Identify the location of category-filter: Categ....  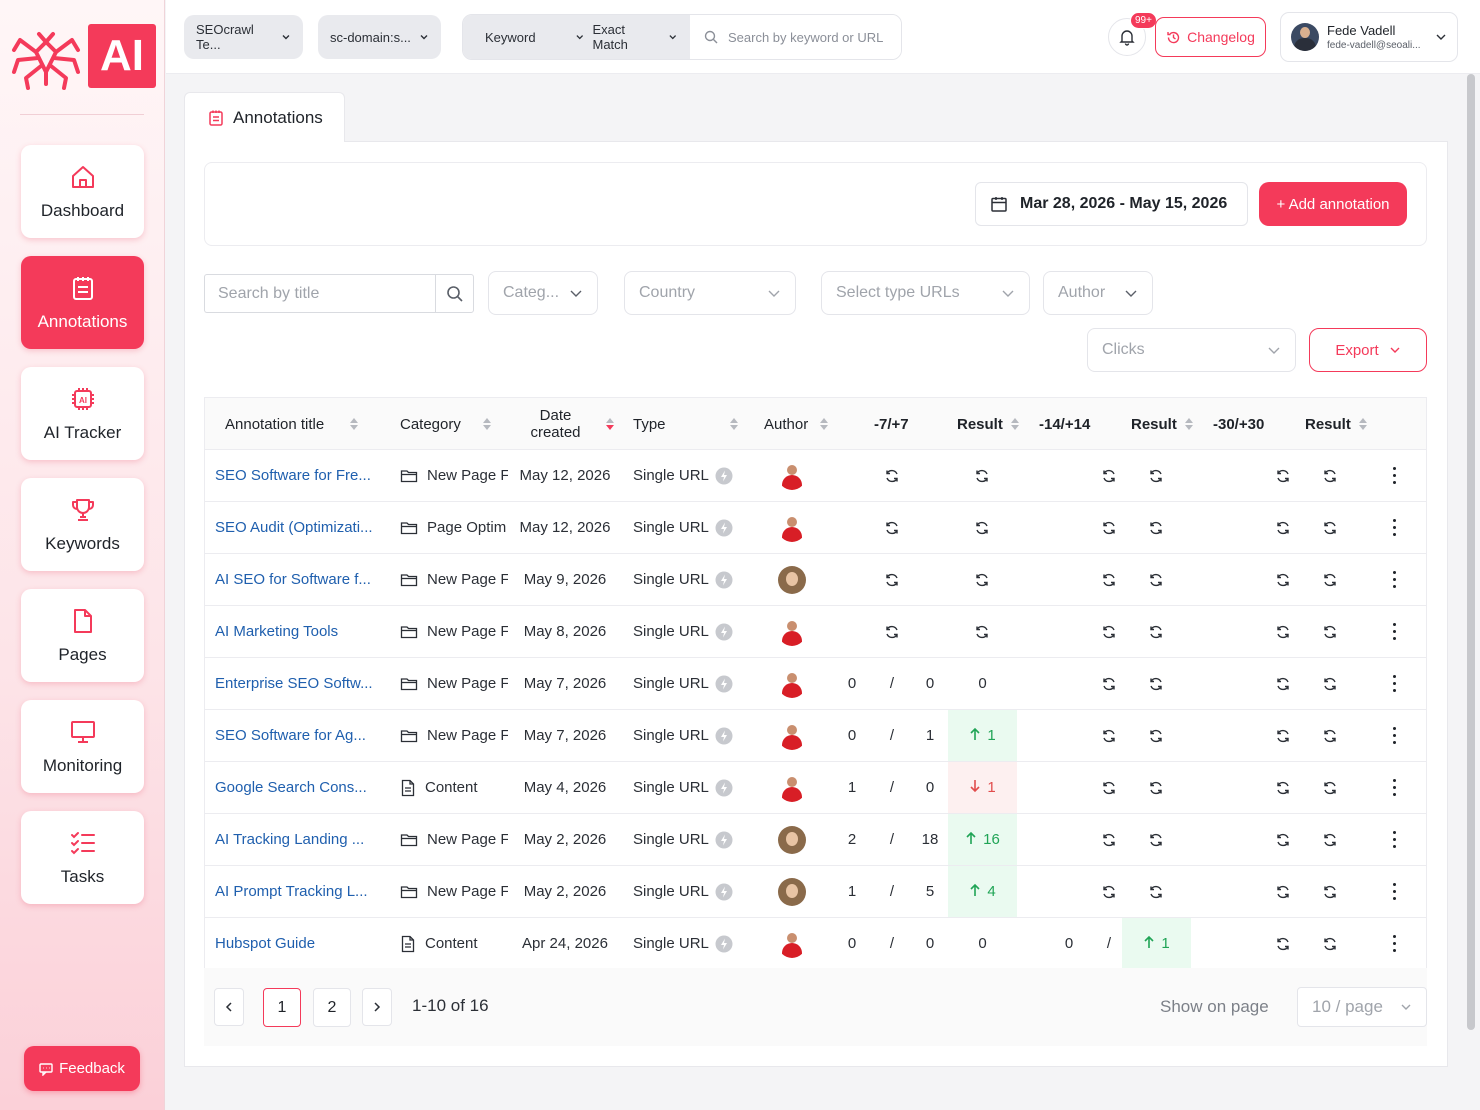
(543, 293).